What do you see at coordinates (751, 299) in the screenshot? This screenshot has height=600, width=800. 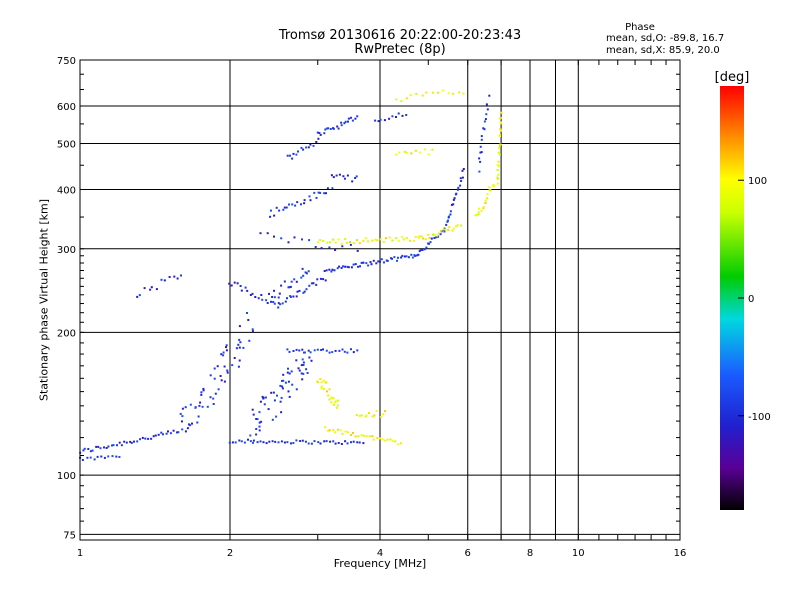 I see `colorbar-tick-label: 0` at bounding box center [751, 299].